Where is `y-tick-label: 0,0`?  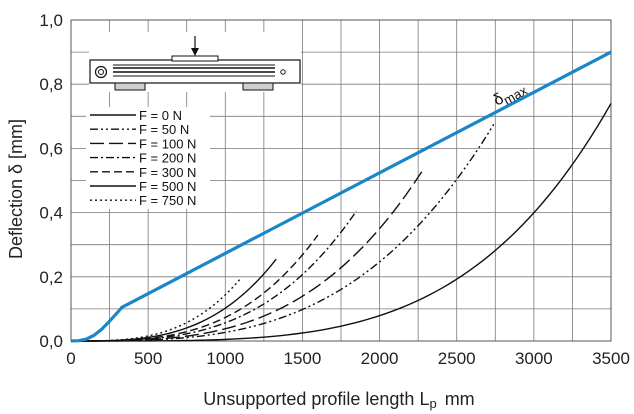
y-tick-label: 0,0 is located at coordinates (51, 341).